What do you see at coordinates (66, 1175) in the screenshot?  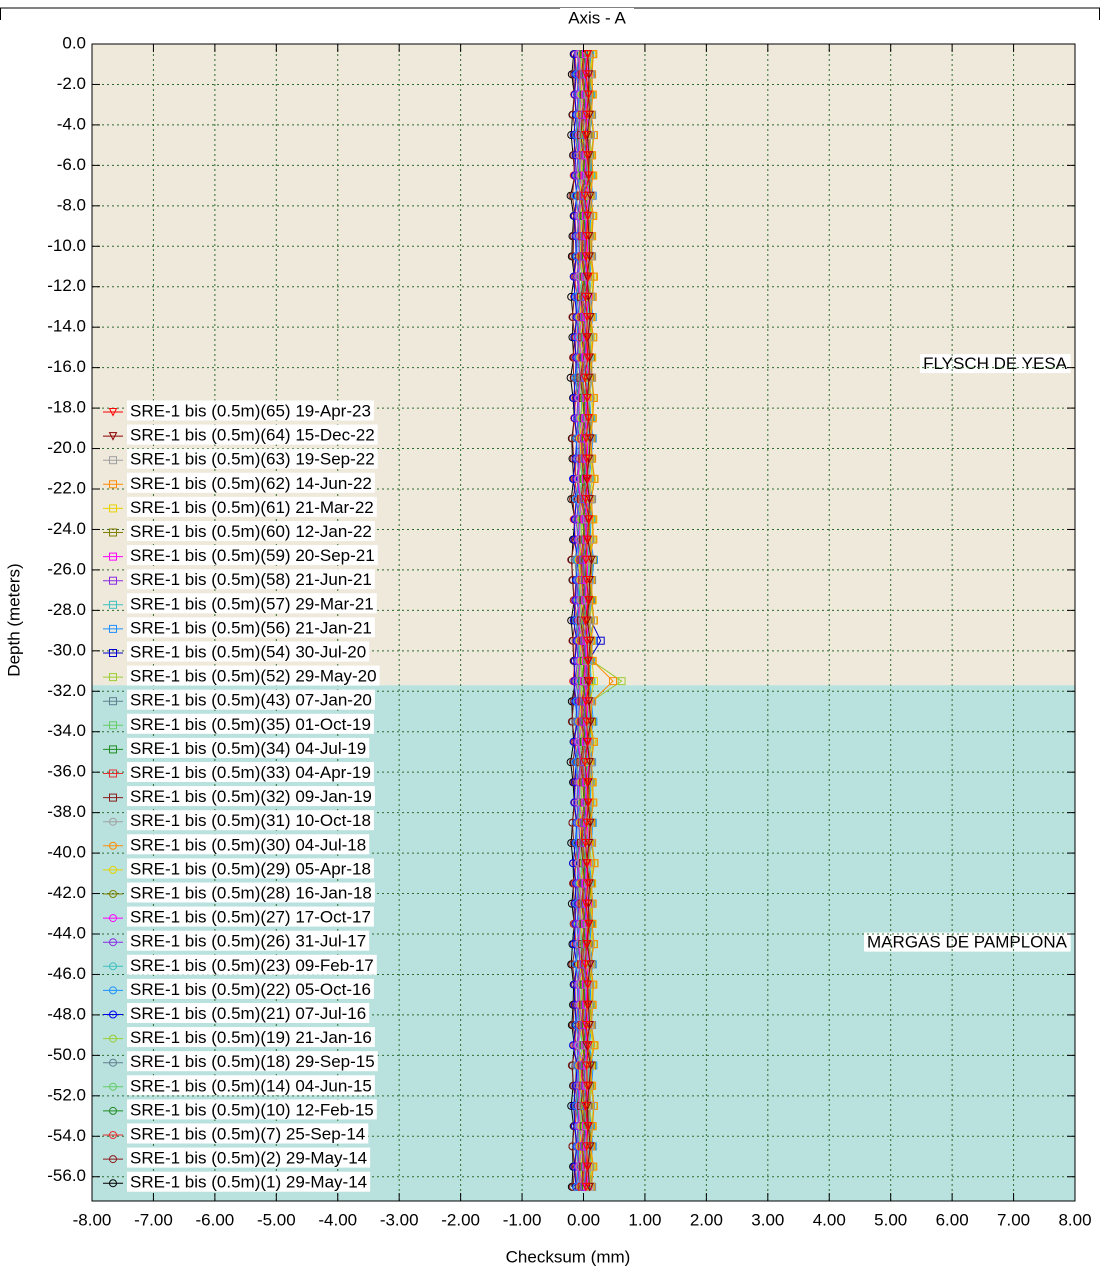 I see `y-tick-label: -56.0` at bounding box center [66, 1175].